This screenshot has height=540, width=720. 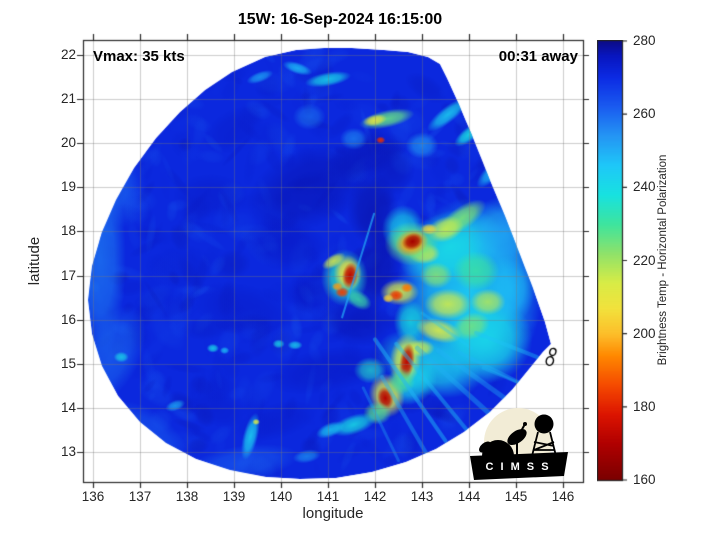 I want to click on plot-title: 15W: 16-Sep-2024 16:15:00, so click(x=340, y=19).